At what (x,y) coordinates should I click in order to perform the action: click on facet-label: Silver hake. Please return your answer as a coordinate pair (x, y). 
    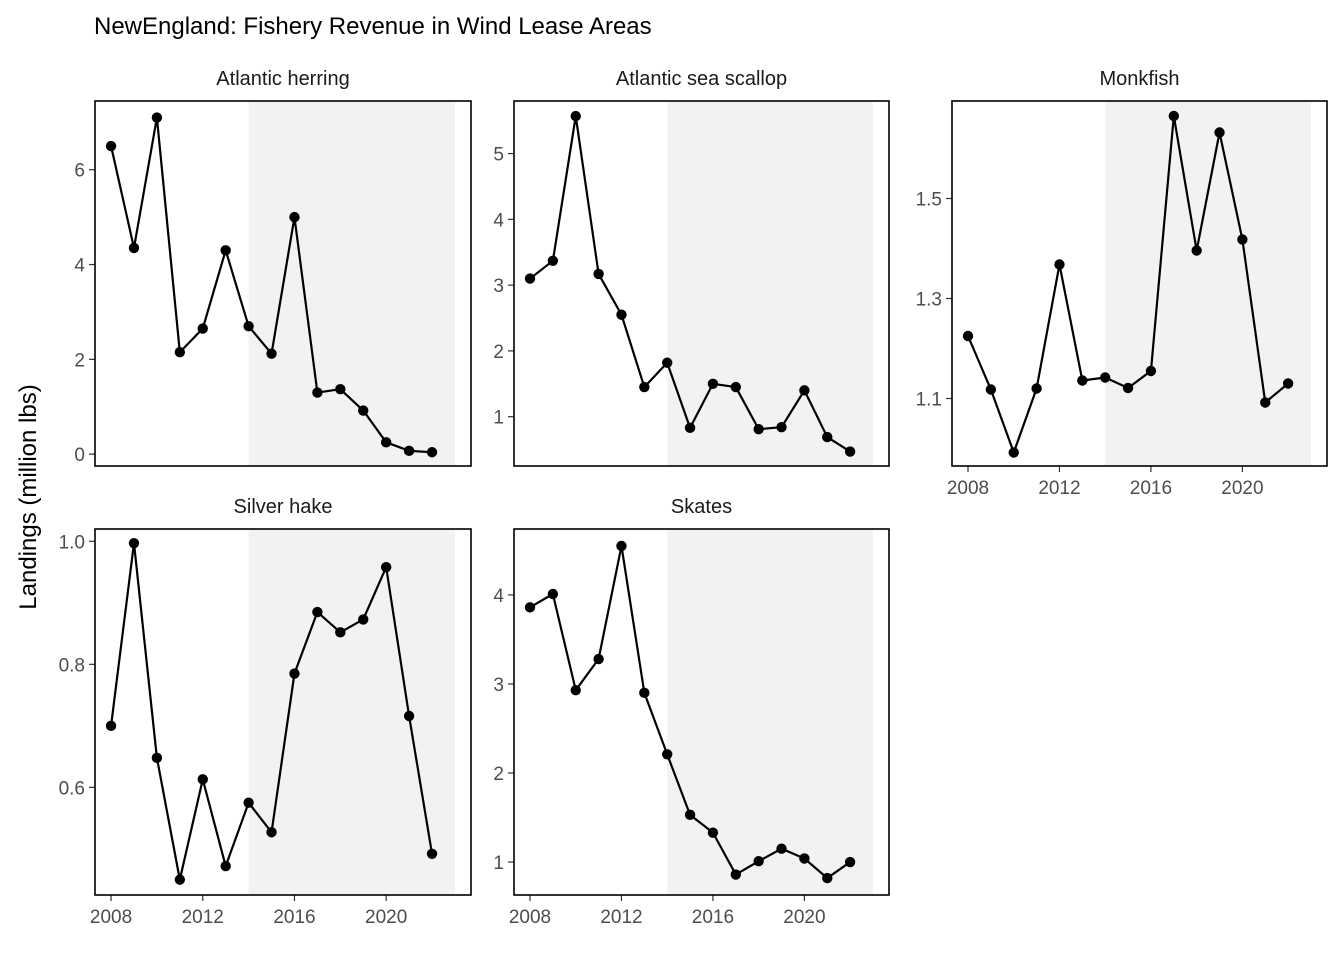
    Looking at the image, I should click on (283, 507).